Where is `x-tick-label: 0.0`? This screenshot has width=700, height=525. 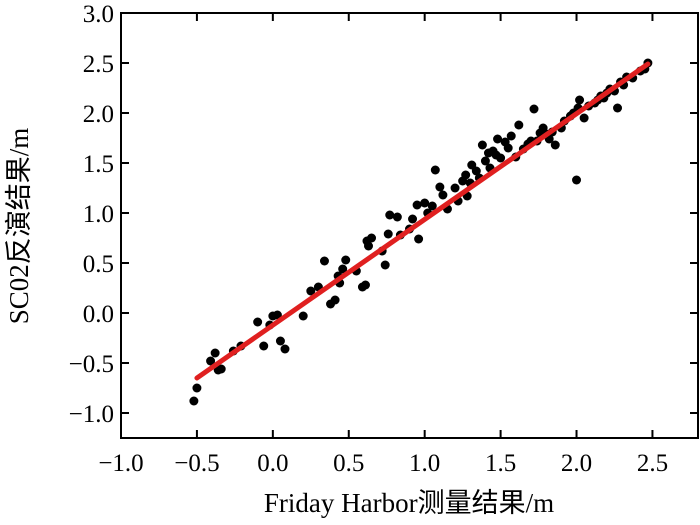
x-tick-label: 0.0 is located at coordinates (272, 463).